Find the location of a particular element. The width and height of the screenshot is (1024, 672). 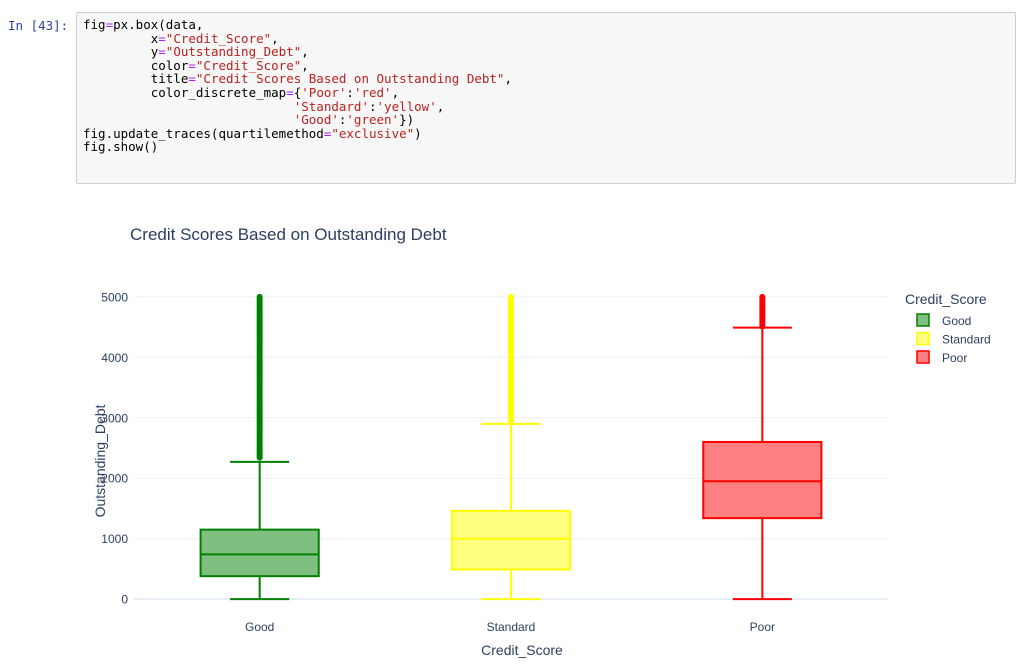

cell-prompt: In [43]: is located at coordinates (38, 25).